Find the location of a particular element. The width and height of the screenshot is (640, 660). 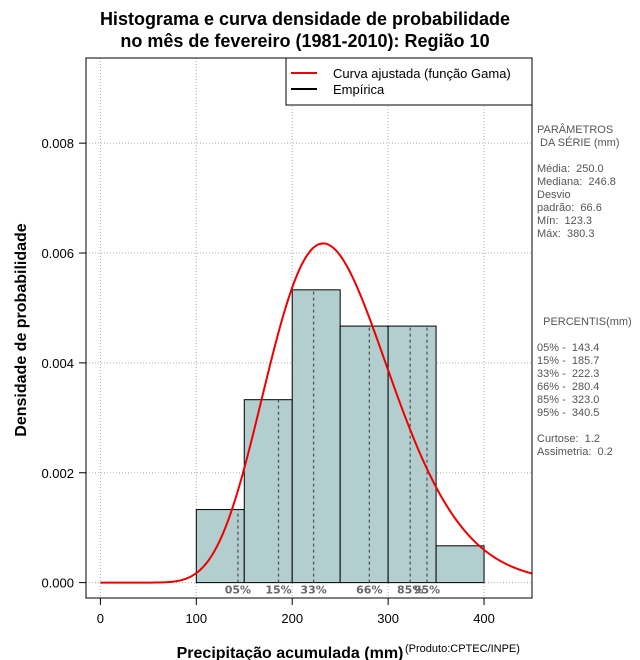

y-tick-label: 0.002 is located at coordinates (57, 473).